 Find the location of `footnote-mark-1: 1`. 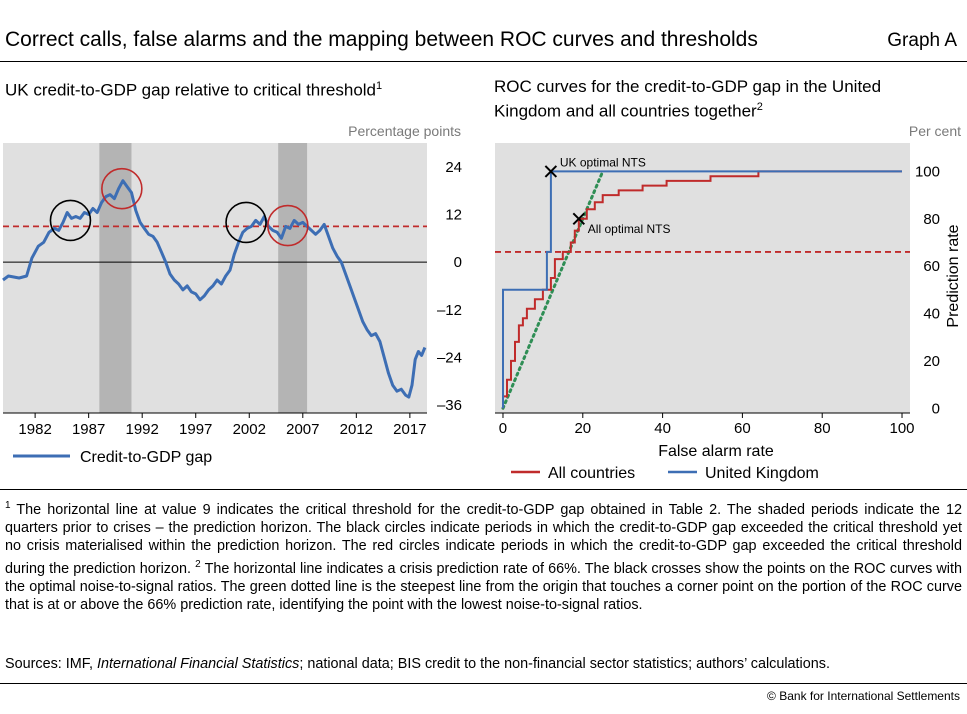

footnote-mark-1: 1 is located at coordinates (8, 505).